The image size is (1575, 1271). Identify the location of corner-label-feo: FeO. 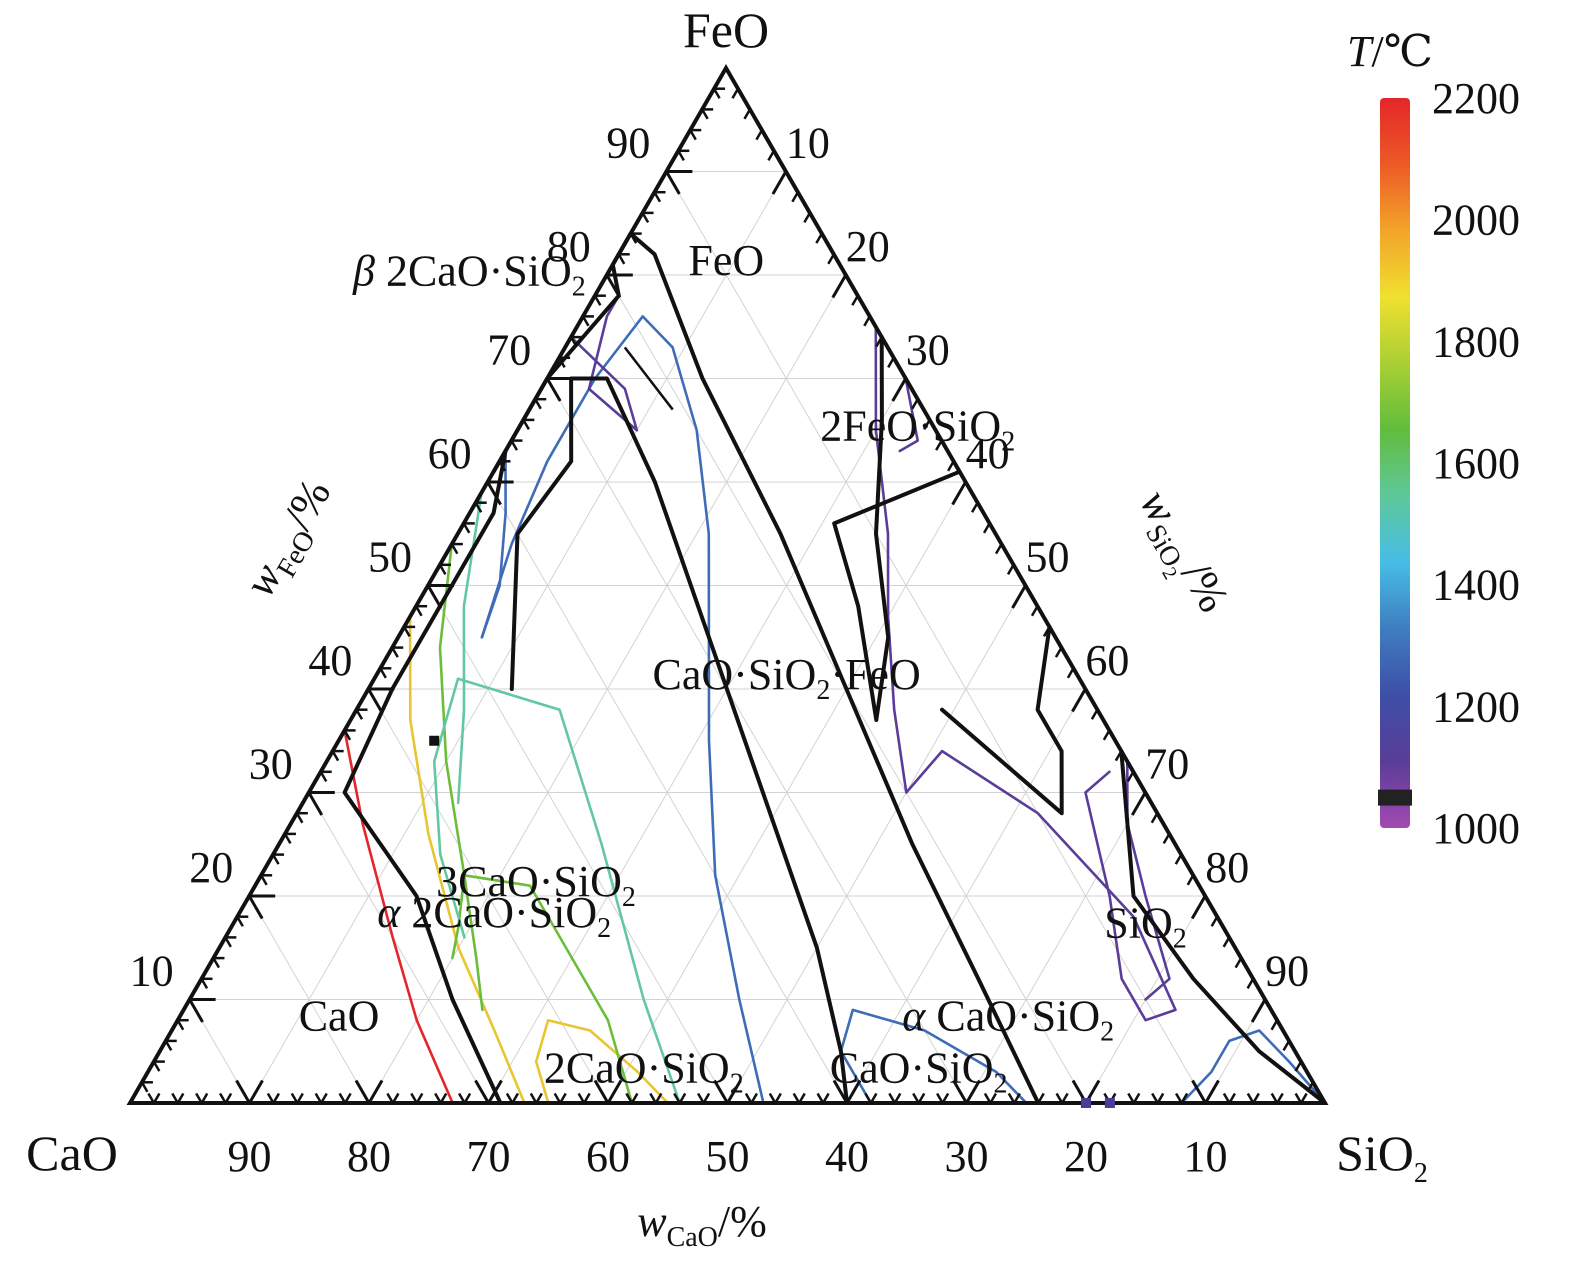
(726, 30).